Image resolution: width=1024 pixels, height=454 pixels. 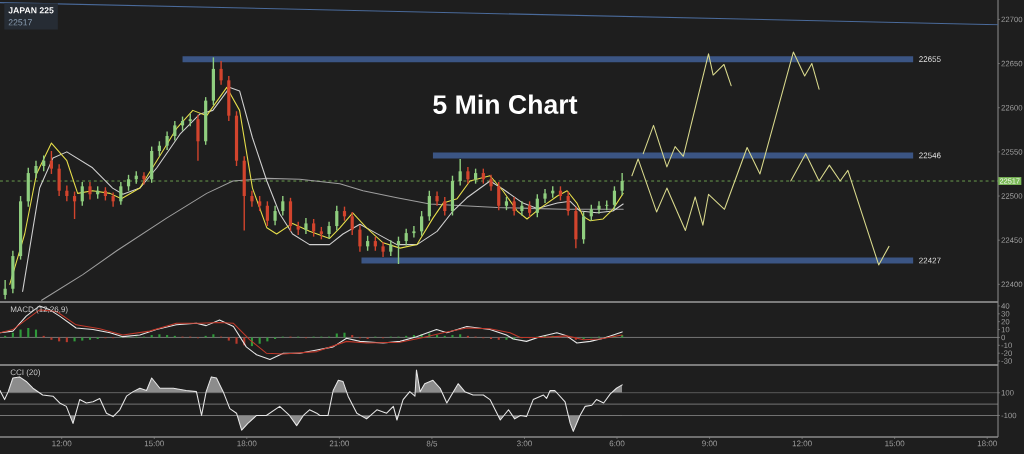 What do you see at coordinates (930, 59) in the screenshot?
I see `series-label: 22655` at bounding box center [930, 59].